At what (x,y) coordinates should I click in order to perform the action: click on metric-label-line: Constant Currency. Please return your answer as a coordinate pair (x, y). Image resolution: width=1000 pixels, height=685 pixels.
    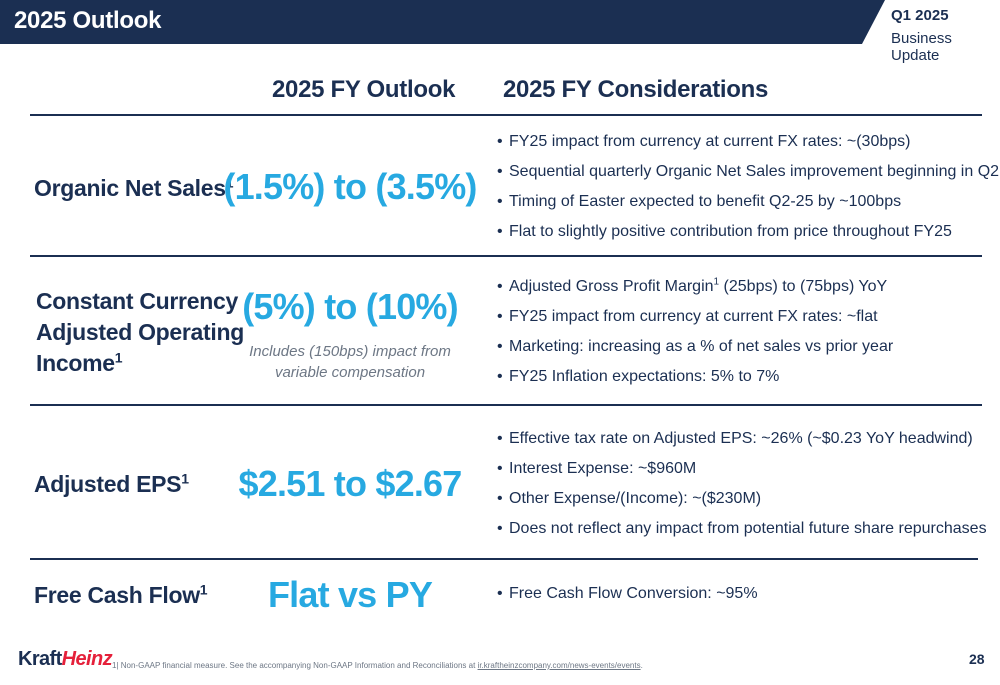
    Looking at the image, I should click on (137, 301).